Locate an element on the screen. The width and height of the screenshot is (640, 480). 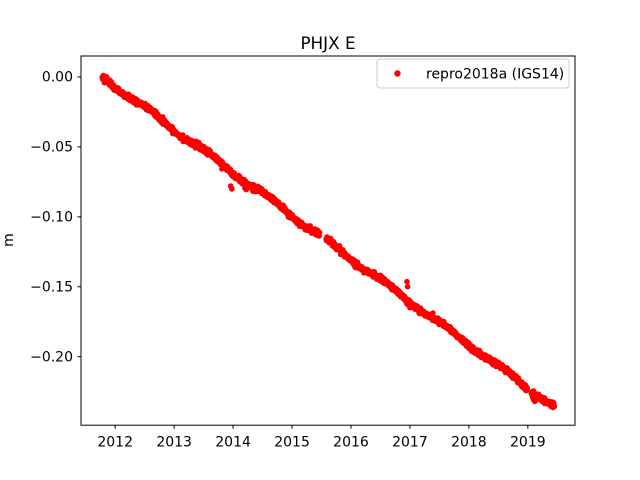
legend-label: repro2018a (IGS14) is located at coordinates (495, 75).